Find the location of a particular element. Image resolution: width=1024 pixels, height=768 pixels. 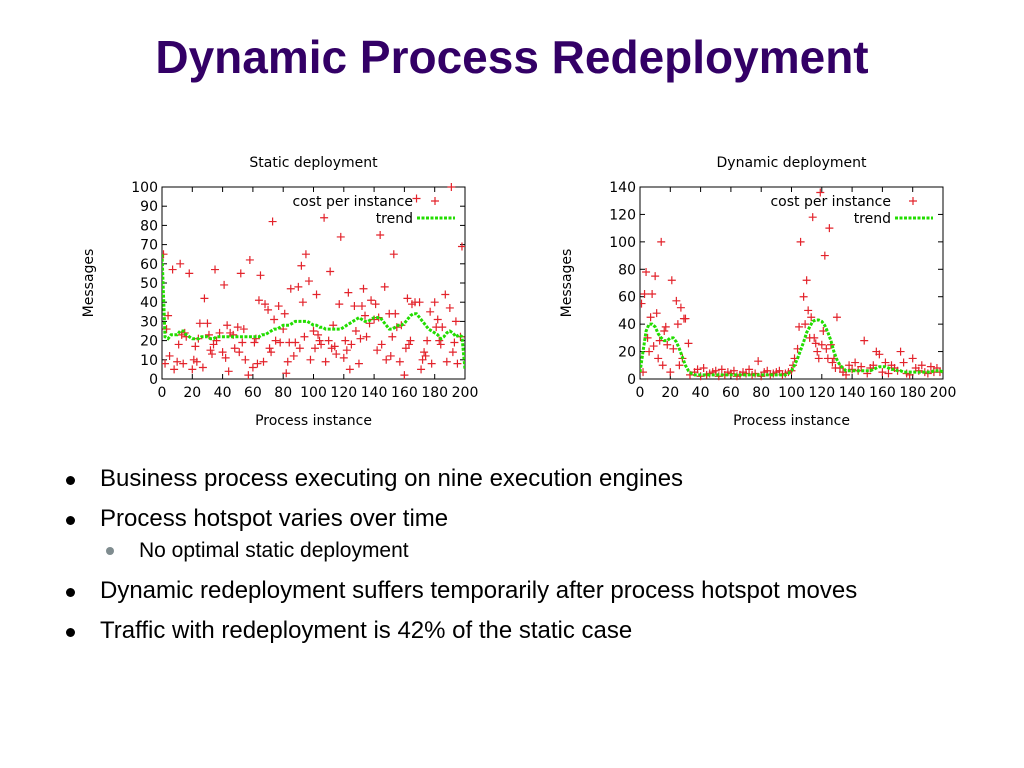

plot-area is located at coordinates (313, 281).